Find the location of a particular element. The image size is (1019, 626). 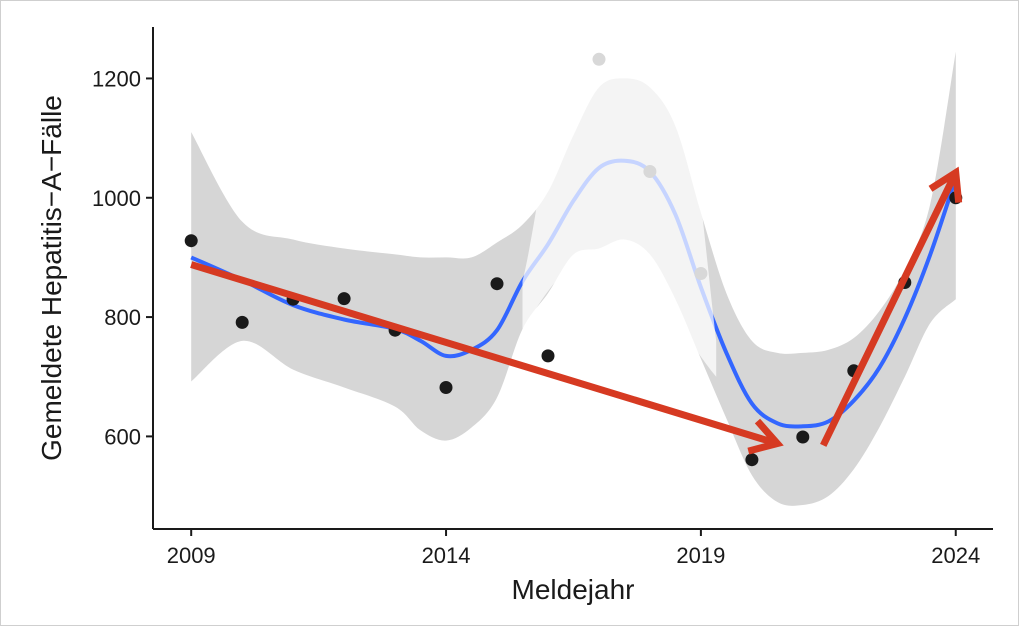

trend-arrow is located at coordinates (891, 306).